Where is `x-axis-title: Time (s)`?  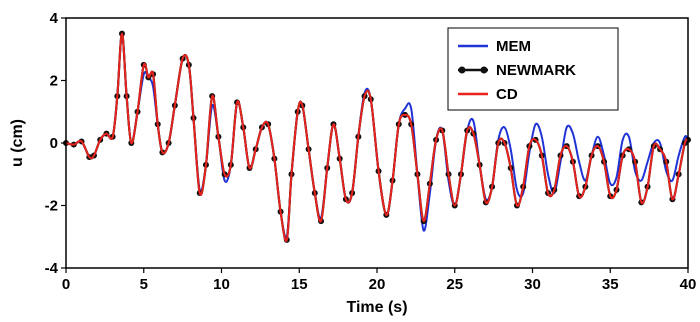 x-axis-title: Time (s) is located at coordinates (376, 307).